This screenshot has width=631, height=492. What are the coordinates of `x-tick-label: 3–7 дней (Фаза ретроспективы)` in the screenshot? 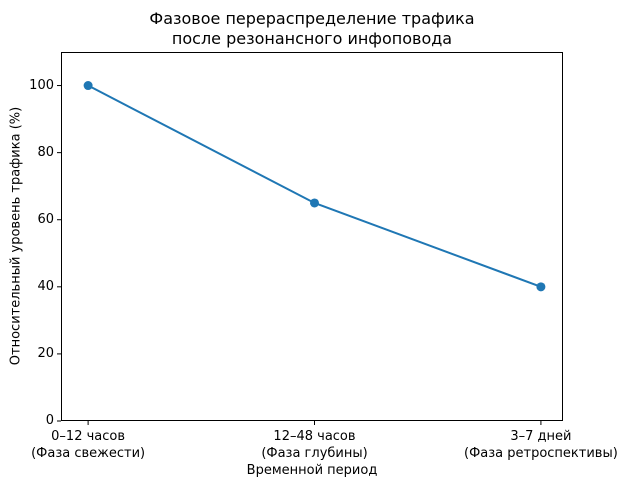 It's located at (541, 445).